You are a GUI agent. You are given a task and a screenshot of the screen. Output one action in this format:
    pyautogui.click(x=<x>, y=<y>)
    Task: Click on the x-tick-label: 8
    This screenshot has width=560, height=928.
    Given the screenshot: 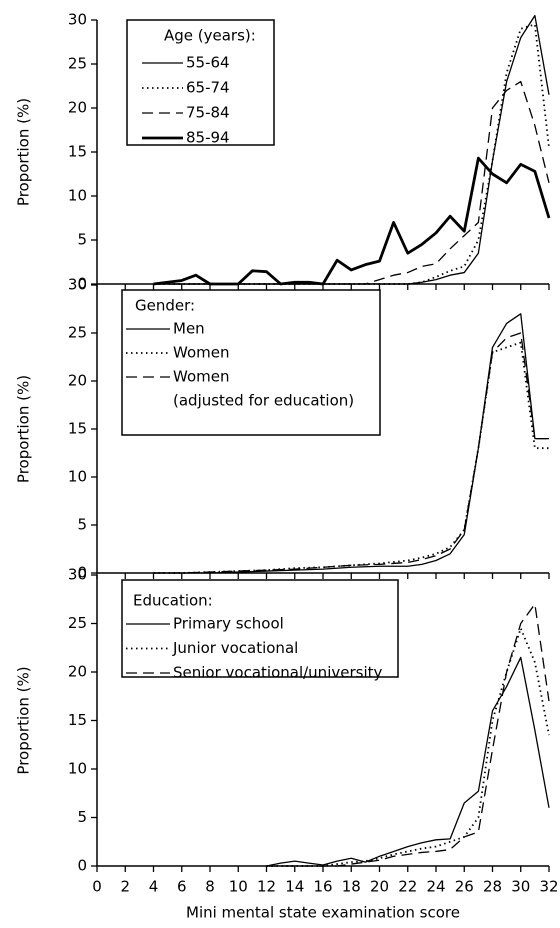 What is the action you would take?
    pyautogui.click(x=210, y=887)
    